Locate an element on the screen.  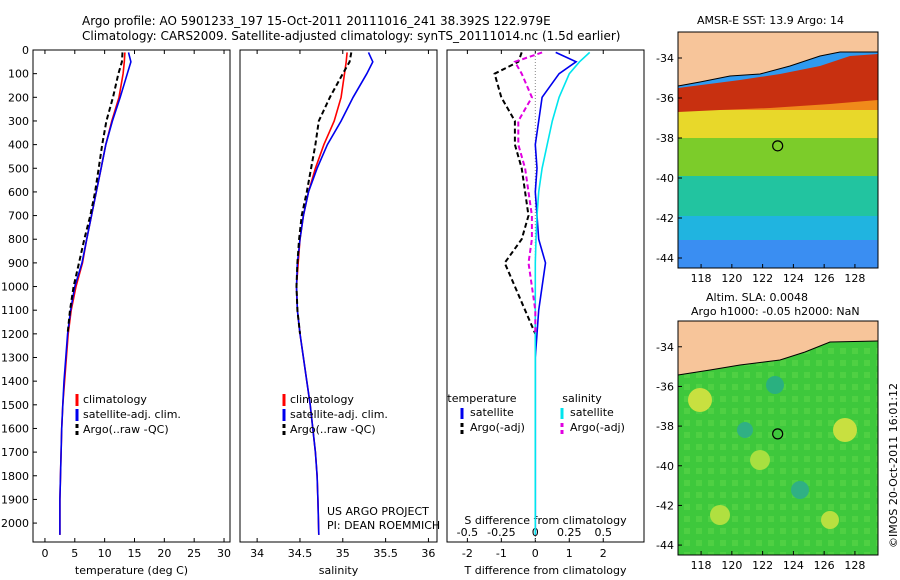
sst-map is located at coordinates (778, 150).